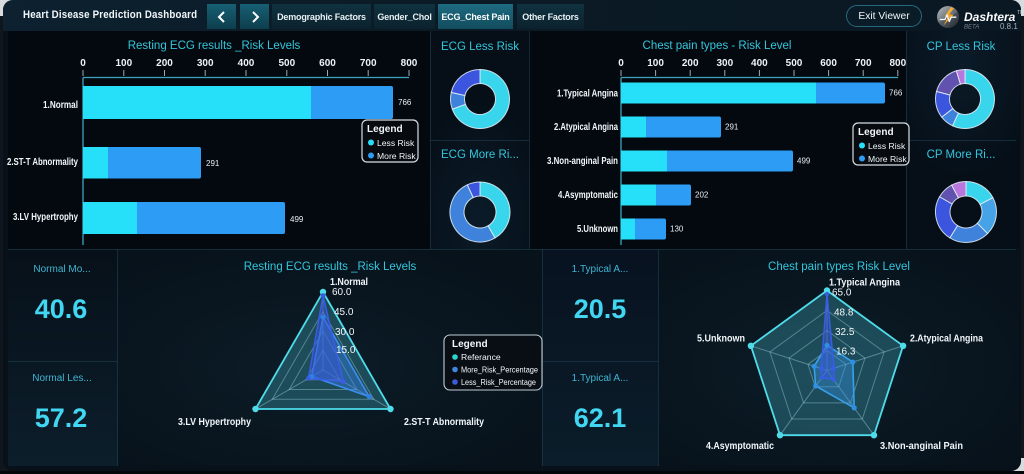 The width and height of the screenshot is (1024, 474). I want to click on svg-text: ECG Less Risk, so click(480, 47).